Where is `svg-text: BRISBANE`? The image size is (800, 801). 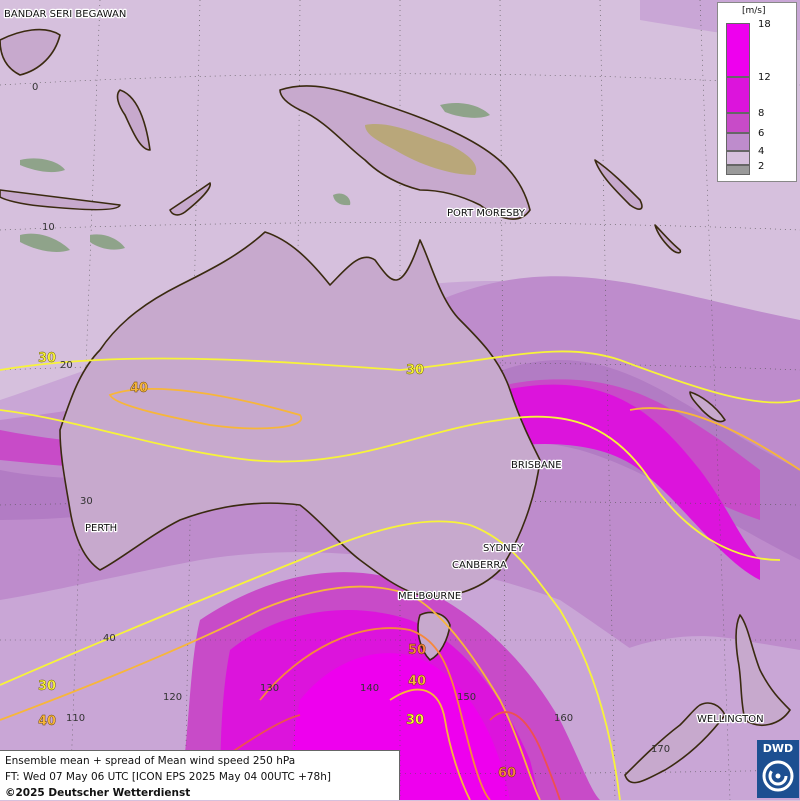 svg-text: BRISBANE is located at coordinates (536, 465).